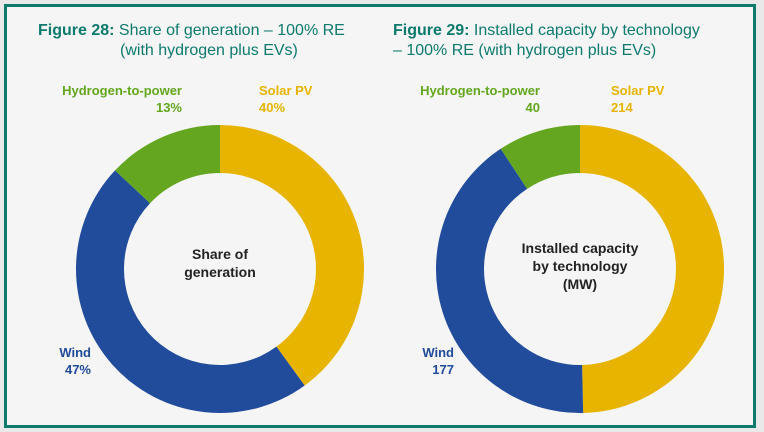 The width and height of the screenshot is (764, 432). I want to click on data-label-solar-pv: 214, so click(622, 107).